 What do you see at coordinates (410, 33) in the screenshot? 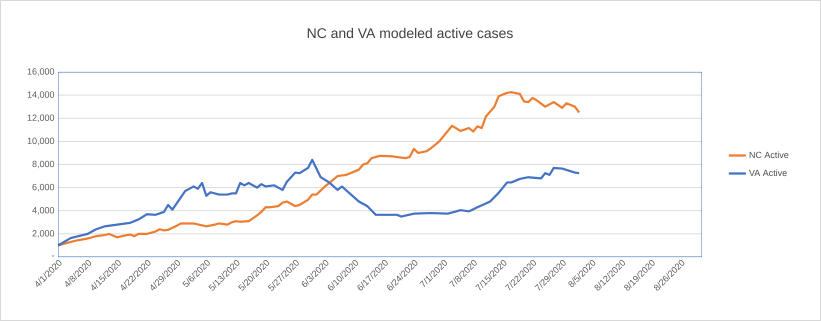
I see `chart-title: NC and VA modeled active cases` at bounding box center [410, 33].